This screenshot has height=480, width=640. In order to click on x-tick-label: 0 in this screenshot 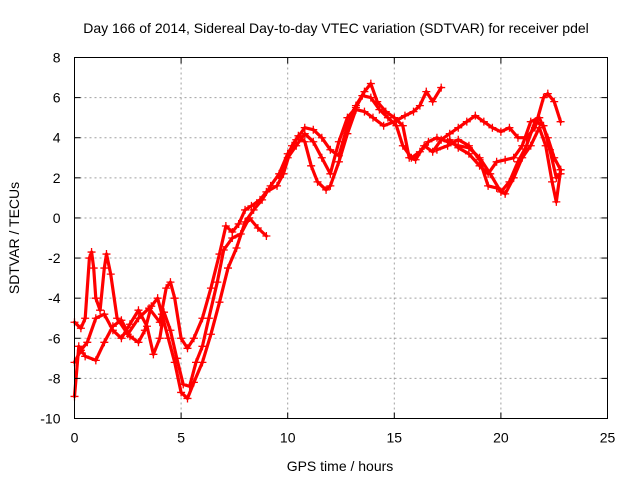, I will do `click(75, 438)`.